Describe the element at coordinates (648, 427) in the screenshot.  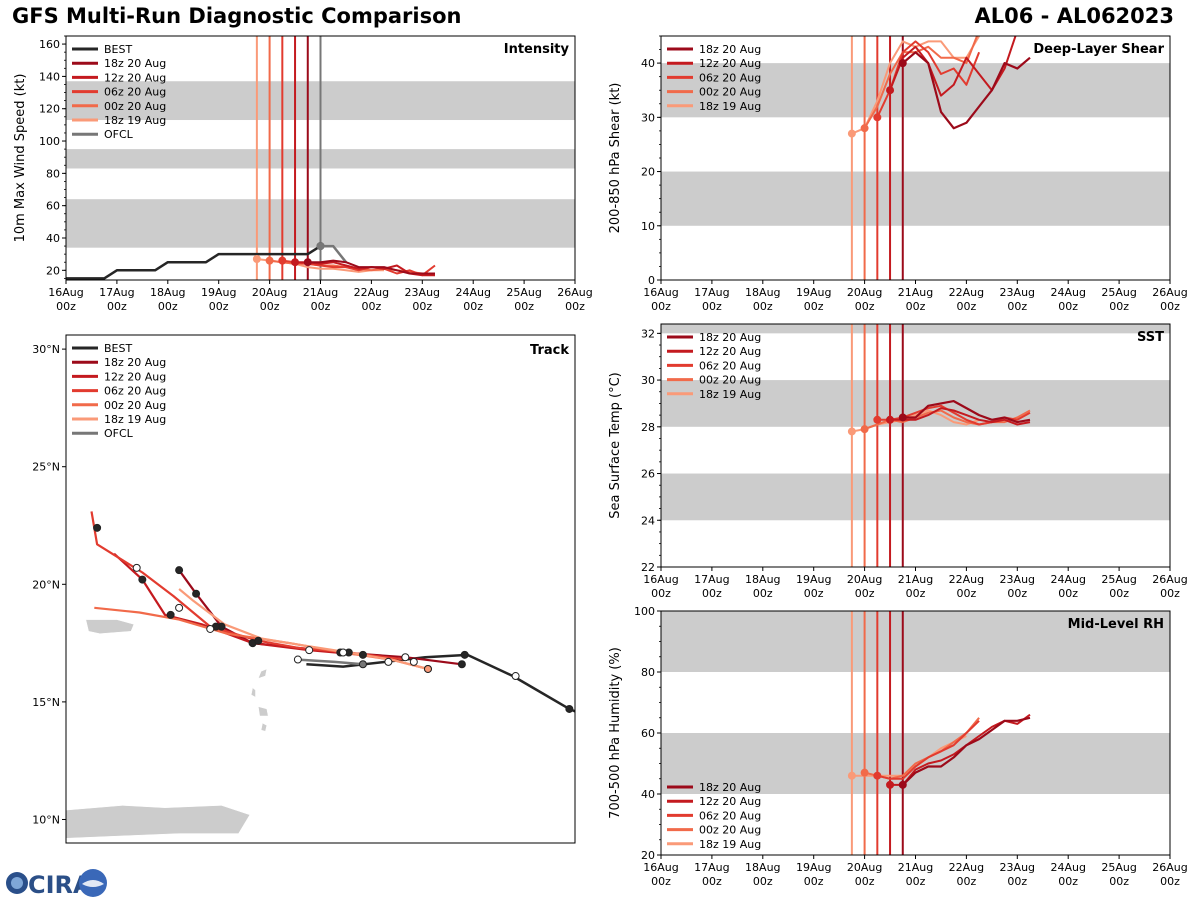
I see `y-tick-label: 28` at that location.